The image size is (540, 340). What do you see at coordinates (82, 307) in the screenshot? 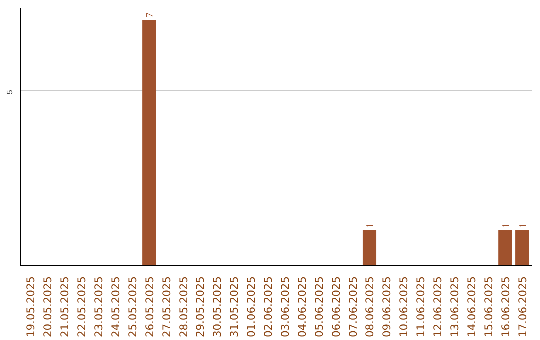
I see `x-tick-label: 22.05.2025` at bounding box center [82, 307].